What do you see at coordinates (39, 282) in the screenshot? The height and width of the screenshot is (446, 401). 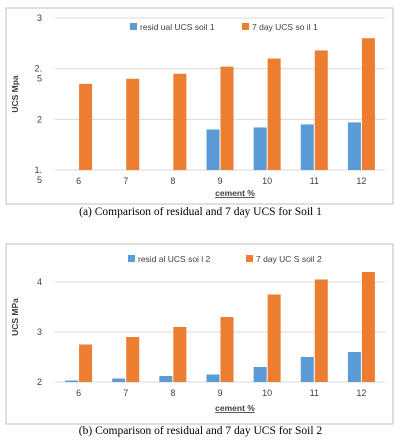 I see `y-tick-label: 4` at bounding box center [39, 282].